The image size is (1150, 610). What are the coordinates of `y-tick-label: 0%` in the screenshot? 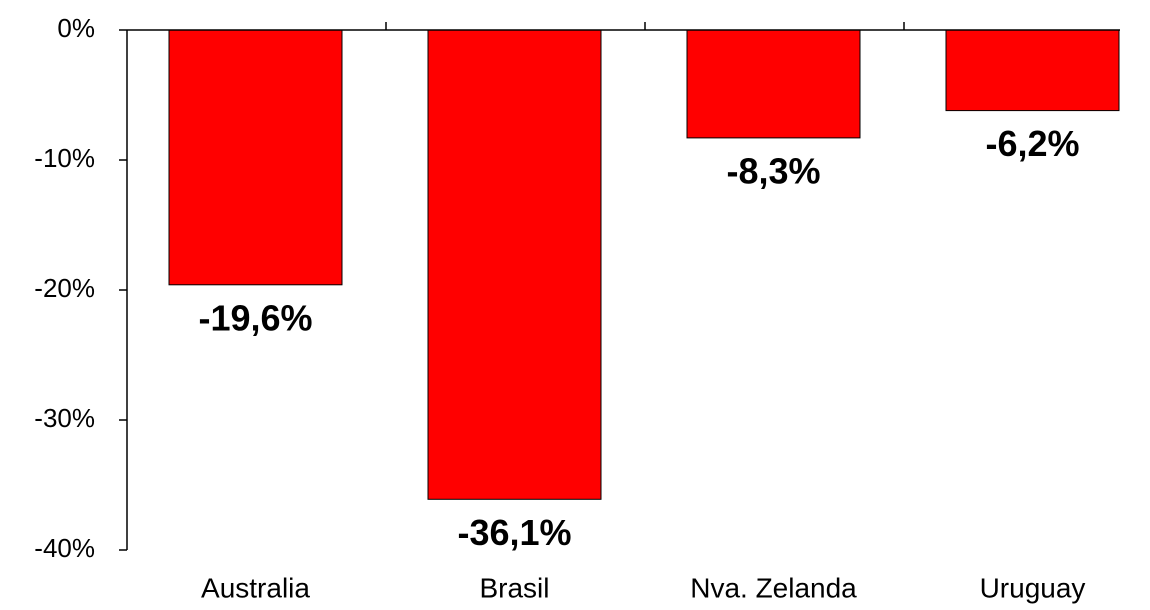 It's located at (76, 28).